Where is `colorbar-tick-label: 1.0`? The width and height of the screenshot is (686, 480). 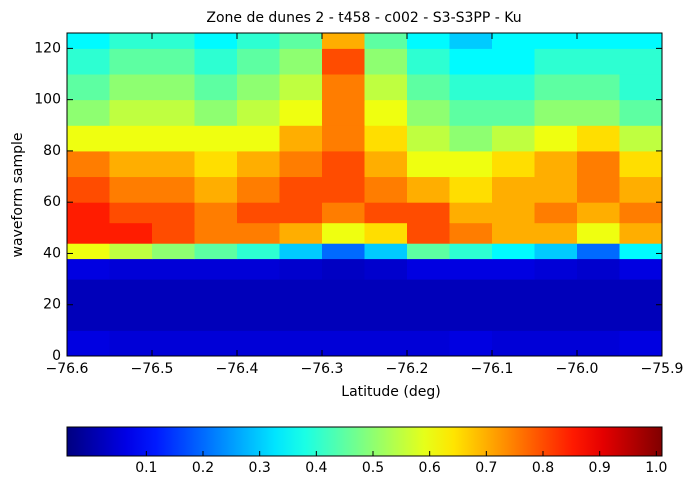 colorbar-tick-label: 1.0 is located at coordinates (656, 468).